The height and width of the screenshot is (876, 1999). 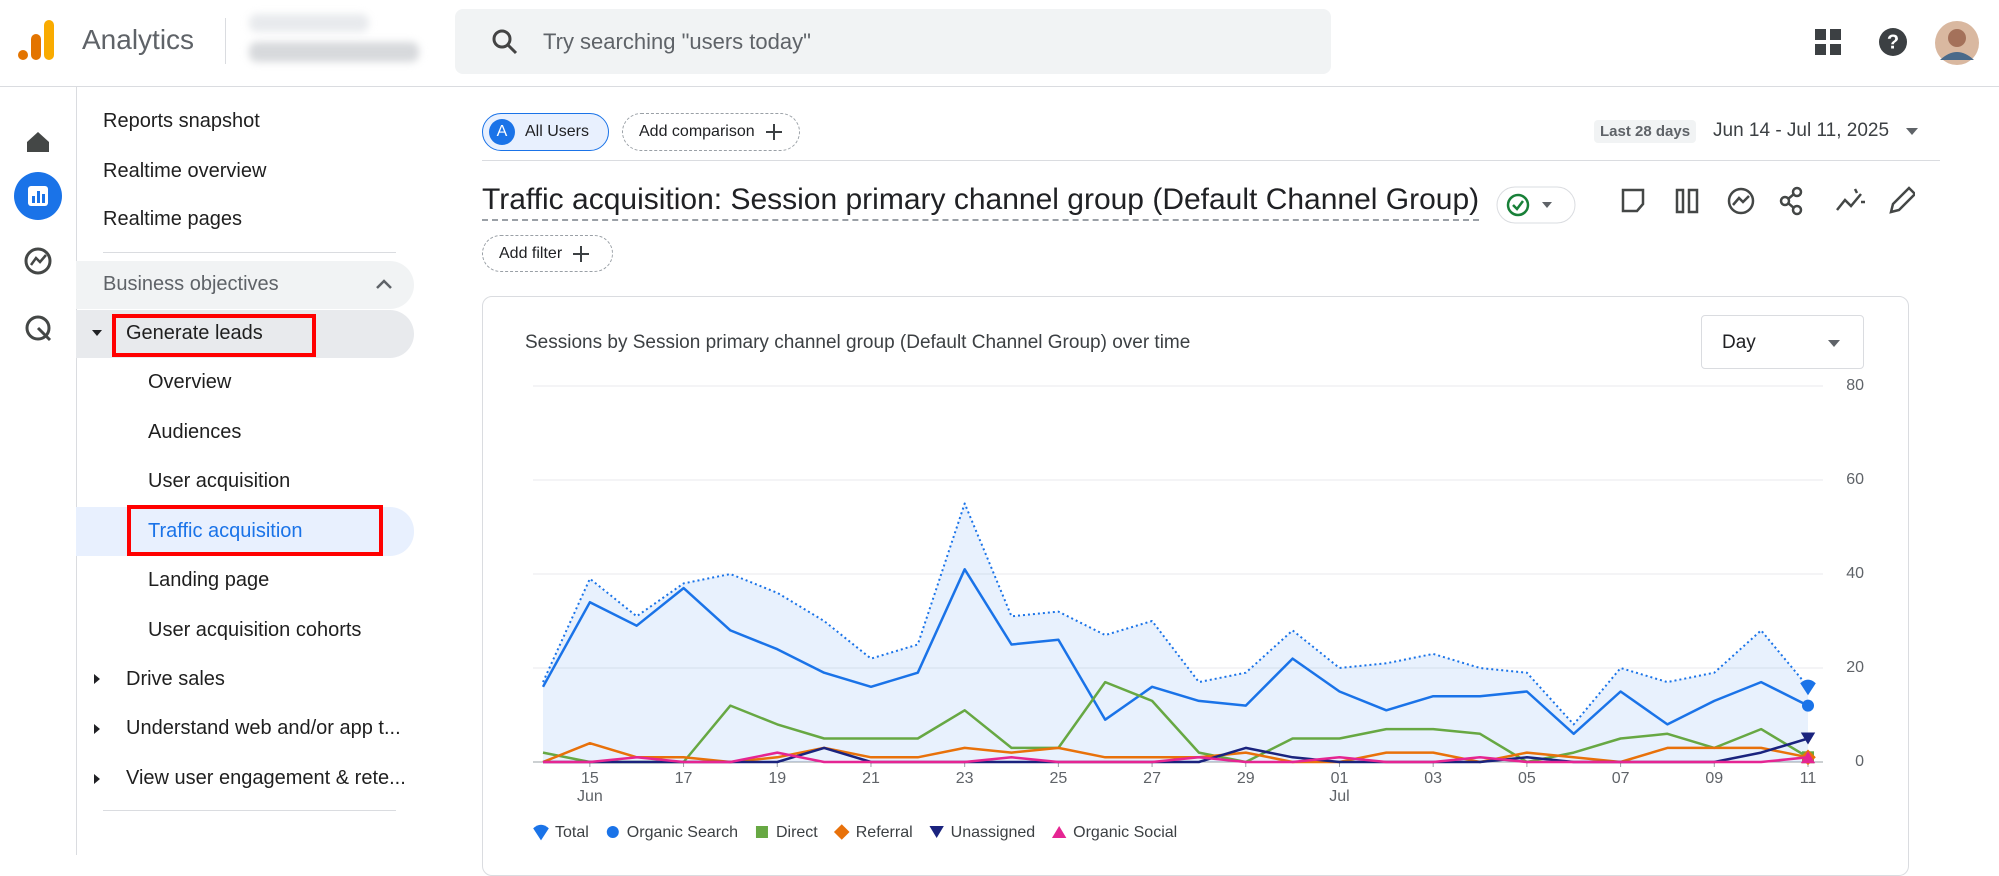 I want to click on status-chip, so click(x=1536, y=205).